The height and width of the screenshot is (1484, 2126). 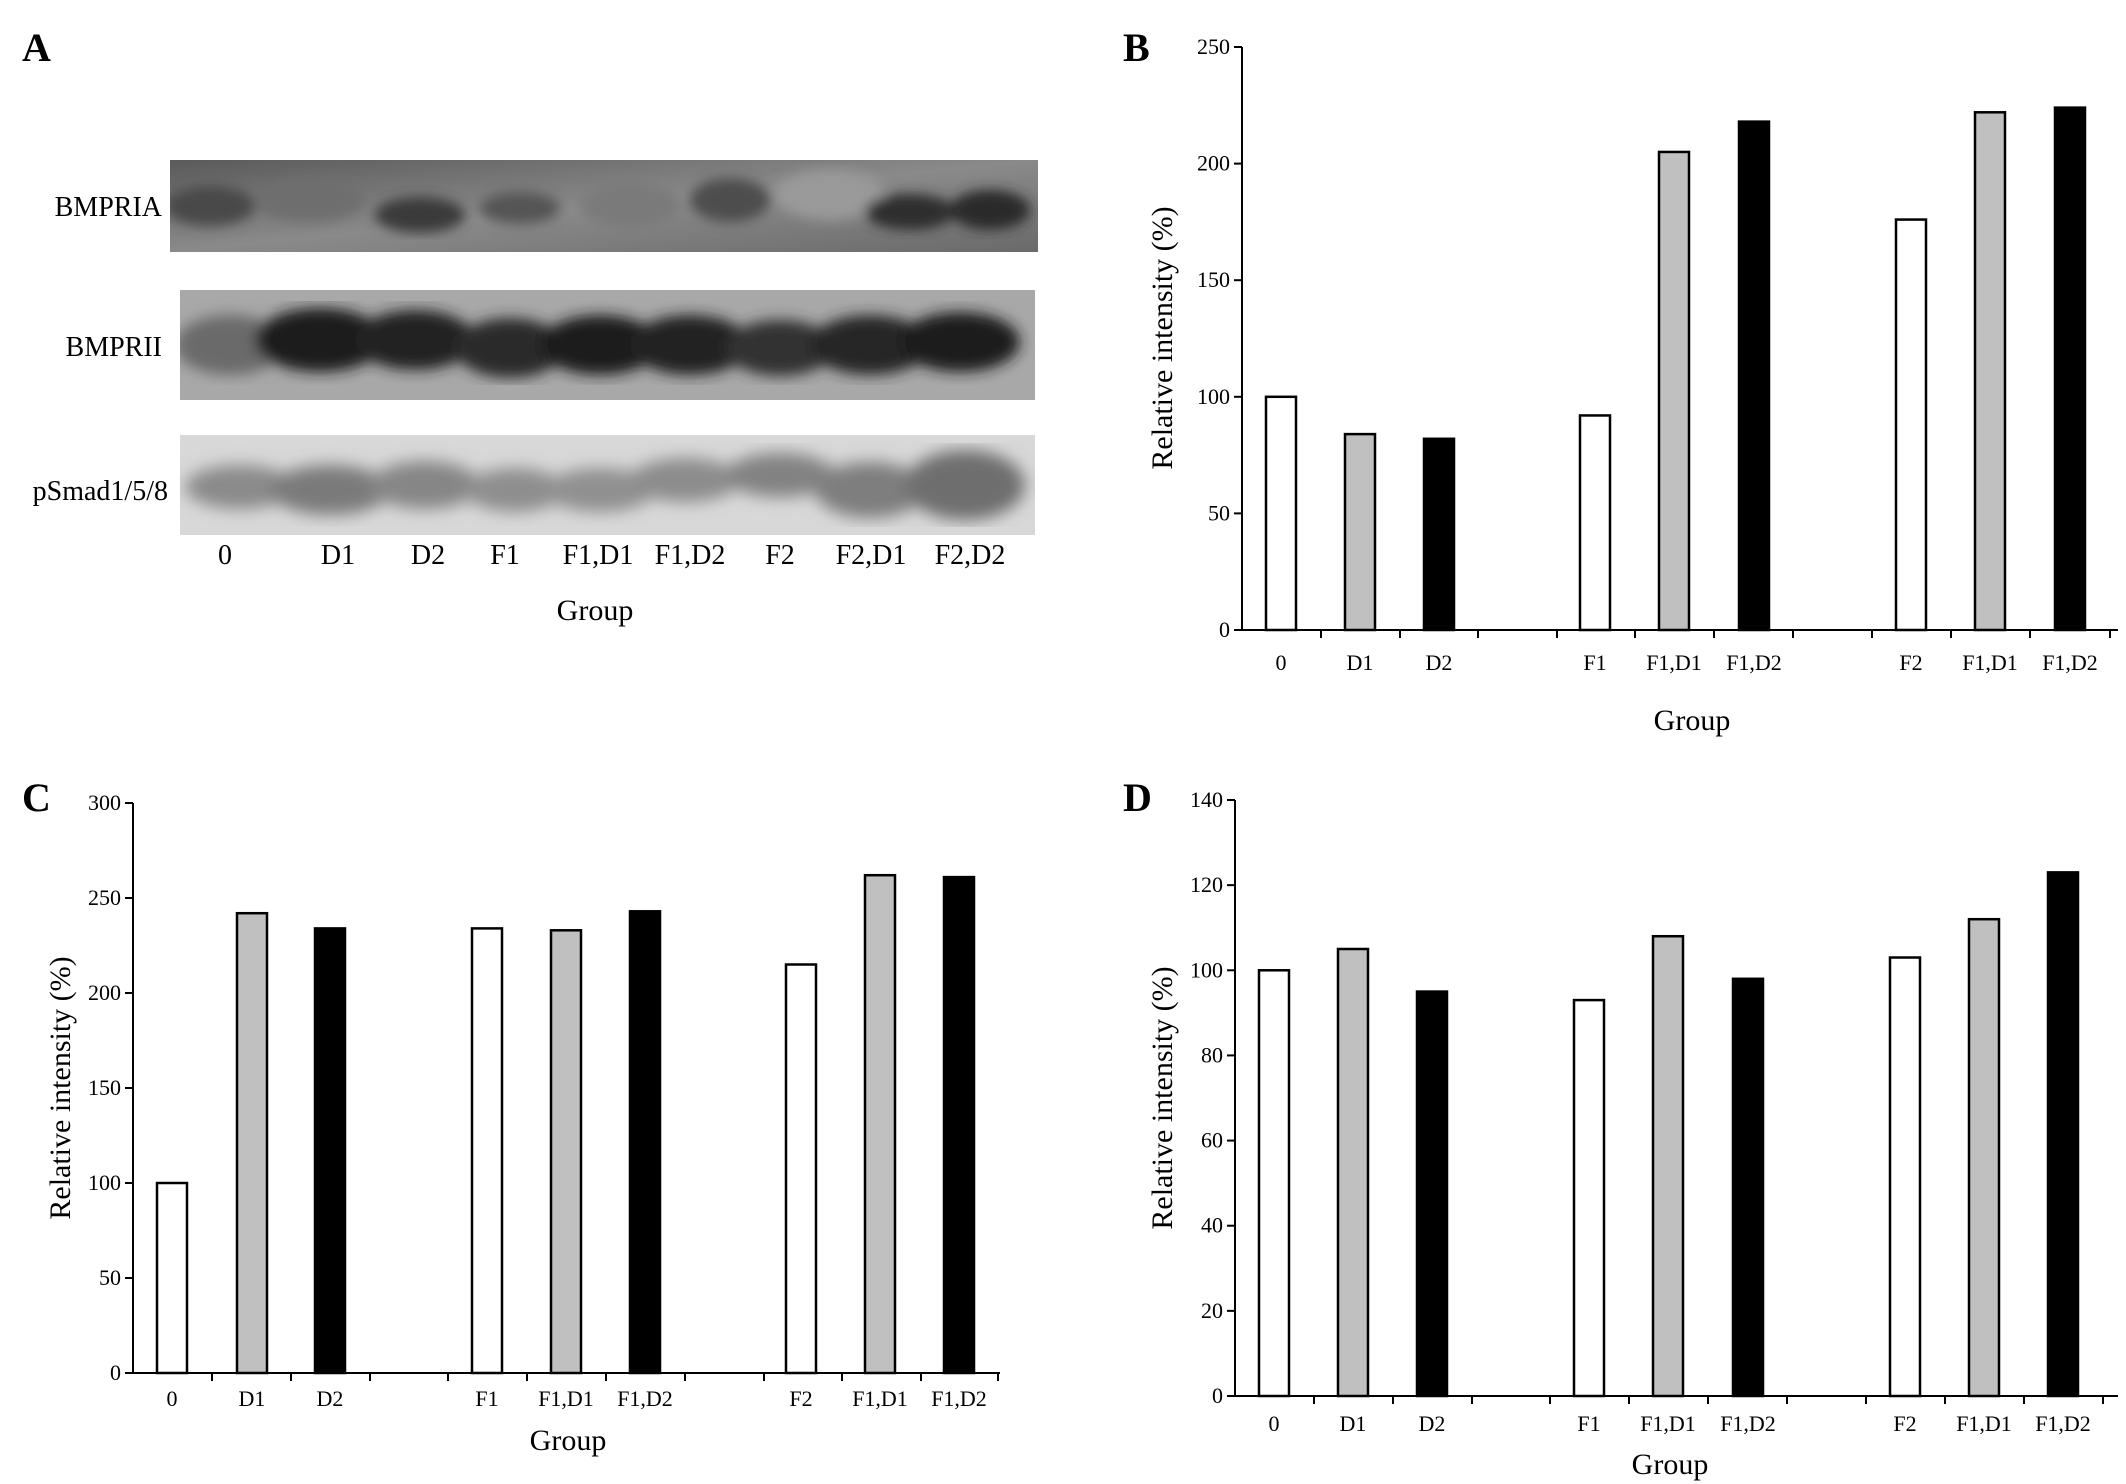 I want to click on blot-row-label-bmprii: BMPRII, so click(x=113, y=347).